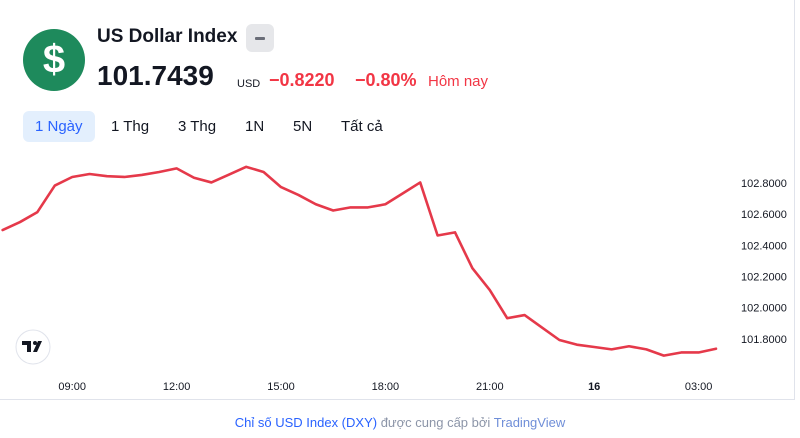 The width and height of the screenshot is (800, 438). I want to click on range-tab: 1 Thg, so click(130, 126).